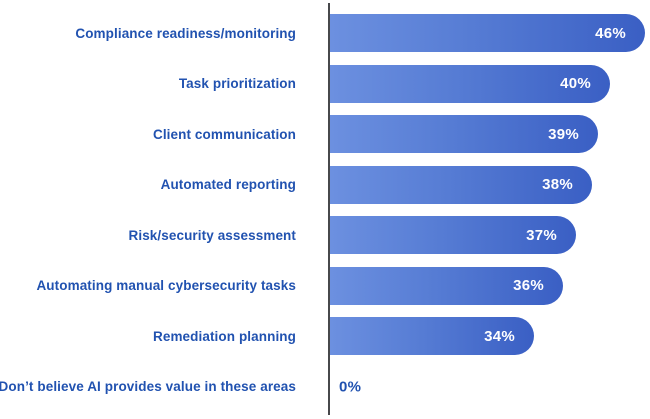  What do you see at coordinates (575, 84) in the screenshot?
I see `value-label: 40%` at bounding box center [575, 84].